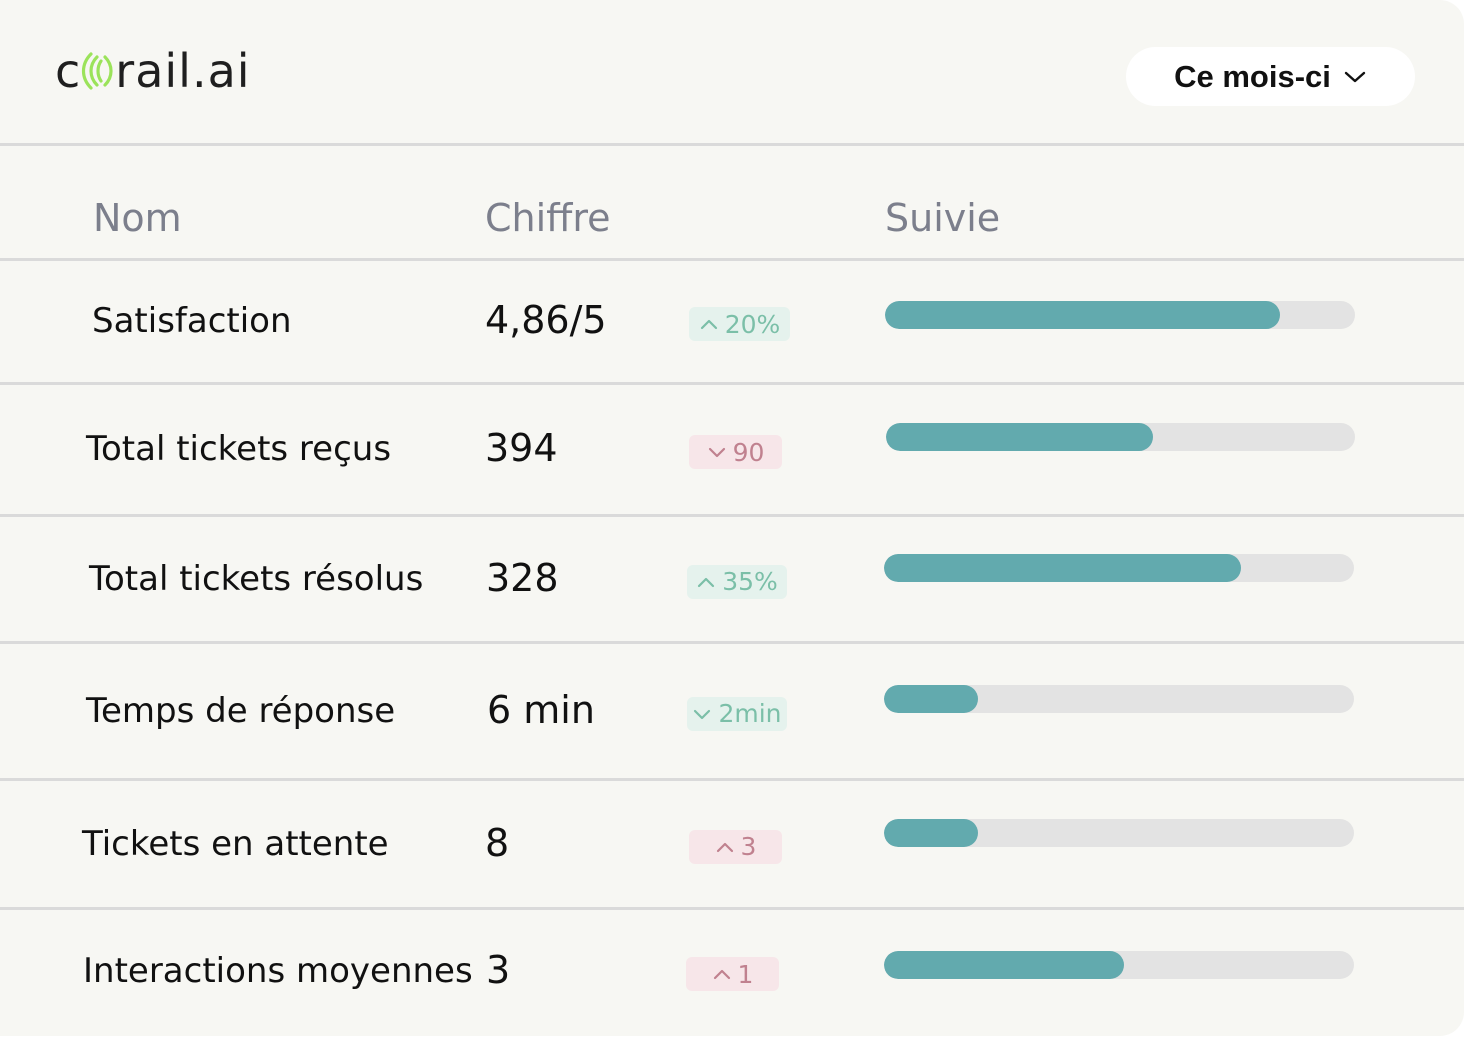  I want to click on change-badge-label: 20%, so click(752, 324).